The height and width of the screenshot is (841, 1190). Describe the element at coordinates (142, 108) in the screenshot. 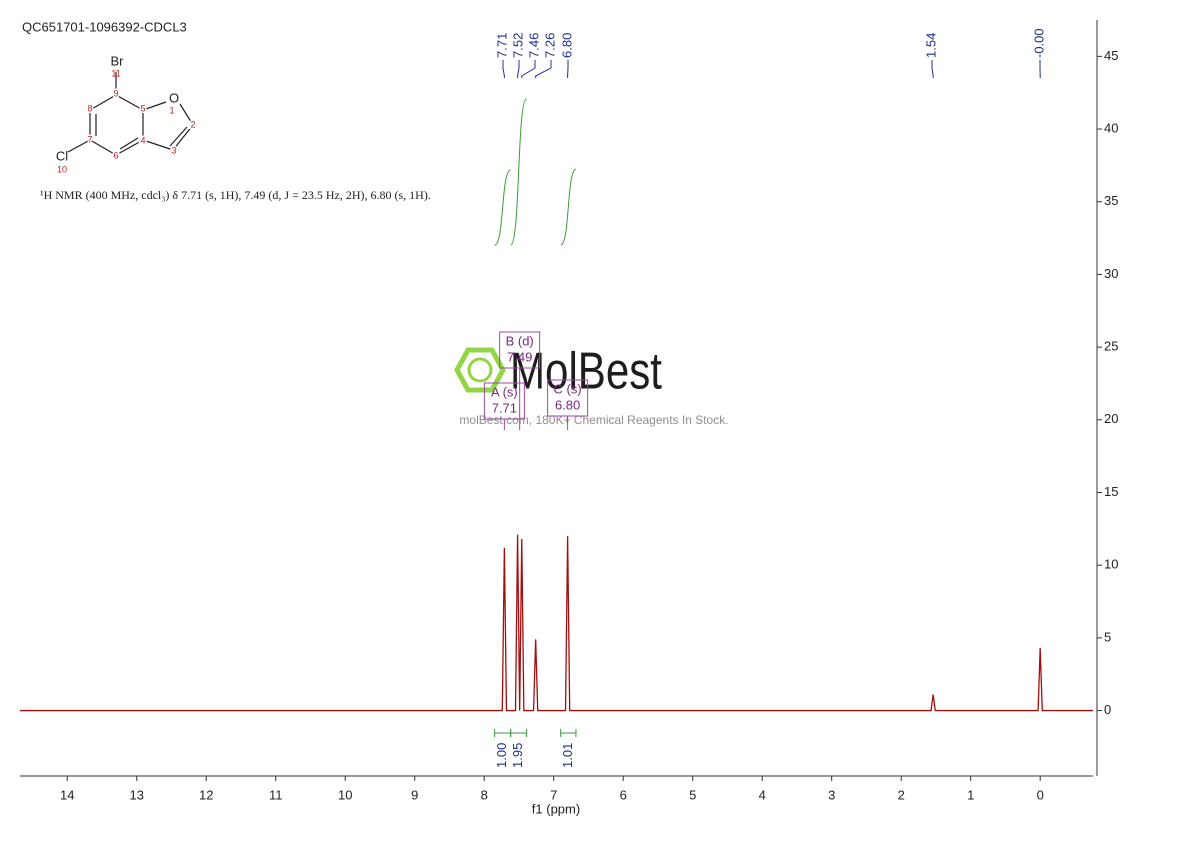

I see `atom-number: 5` at that location.